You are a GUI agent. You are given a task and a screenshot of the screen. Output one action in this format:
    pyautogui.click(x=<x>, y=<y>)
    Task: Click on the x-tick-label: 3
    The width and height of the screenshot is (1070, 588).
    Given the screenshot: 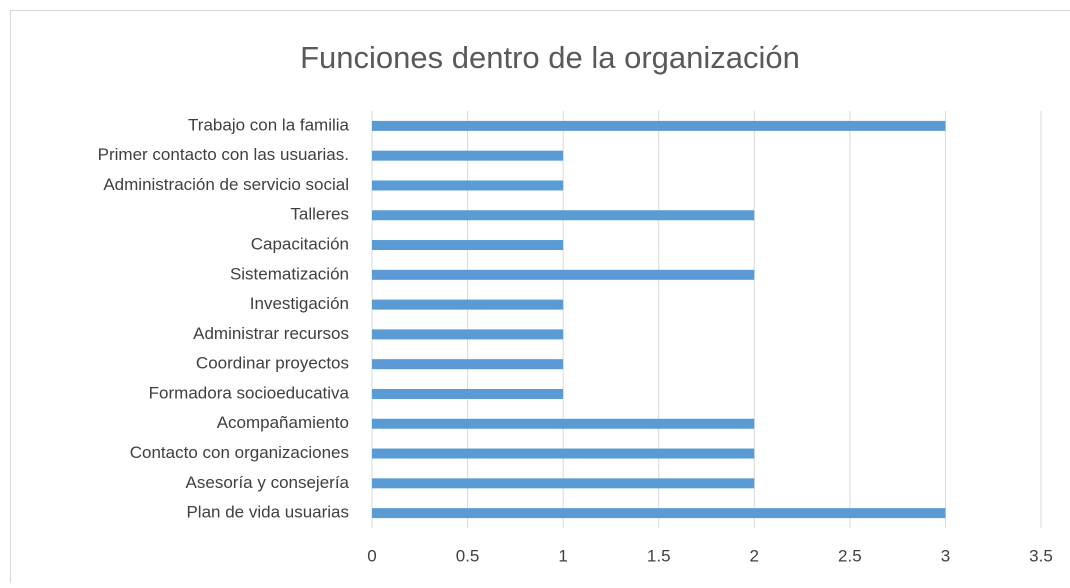 What is the action you would take?
    pyautogui.click(x=945, y=555)
    